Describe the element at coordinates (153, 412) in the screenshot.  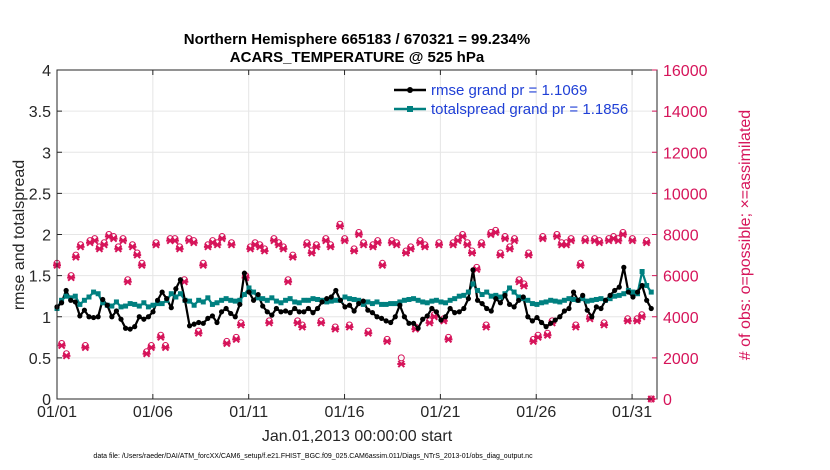
I see `x-tick-label: 01/06` at that location.